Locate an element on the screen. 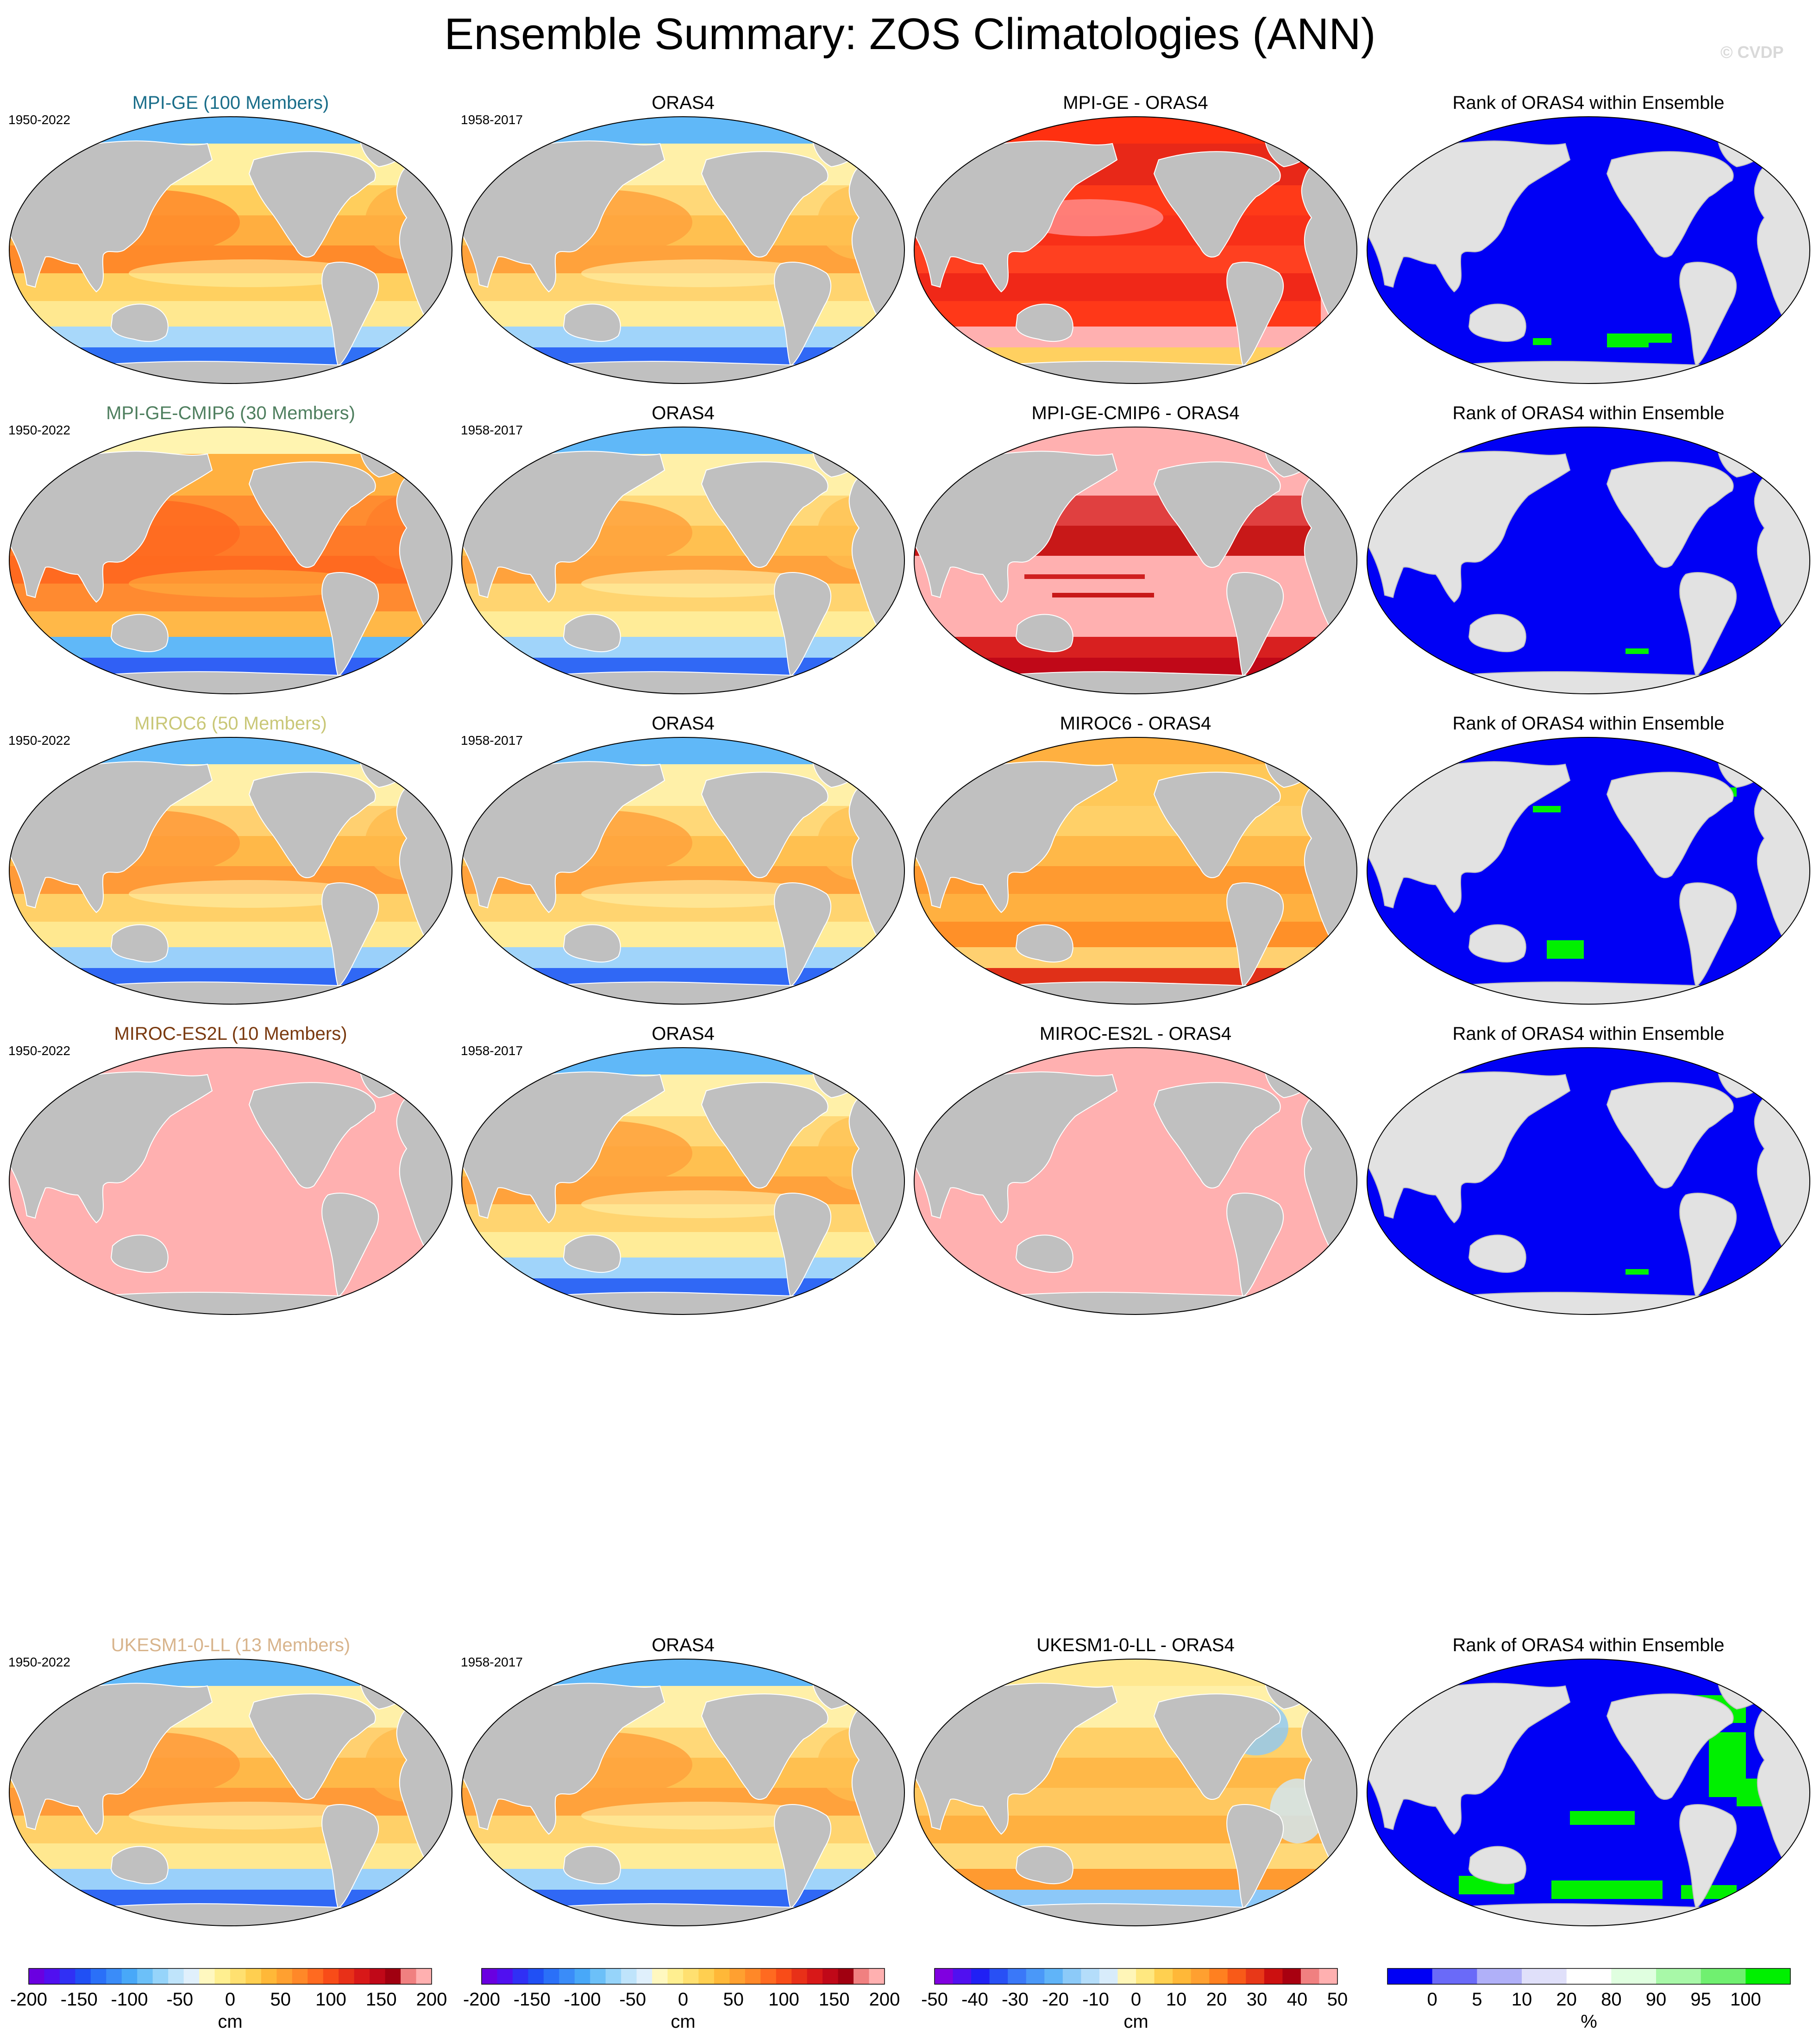 The image size is (1820, 2037). obs-period: 1958-2017 is located at coordinates (492, 1051).